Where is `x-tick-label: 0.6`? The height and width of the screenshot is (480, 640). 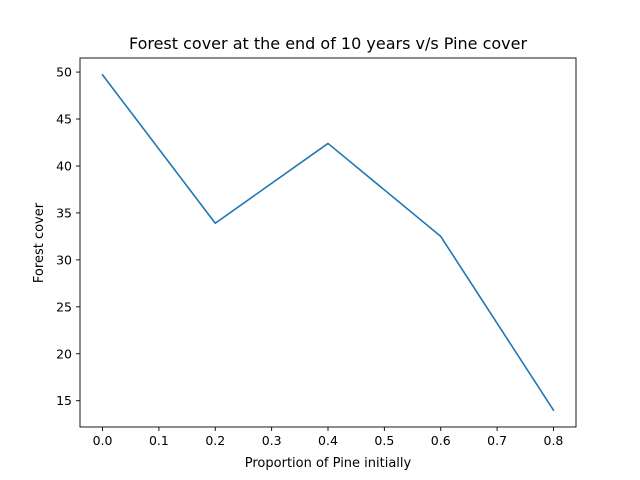 x-tick-label: 0.6 is located at coordinates (441, 440).